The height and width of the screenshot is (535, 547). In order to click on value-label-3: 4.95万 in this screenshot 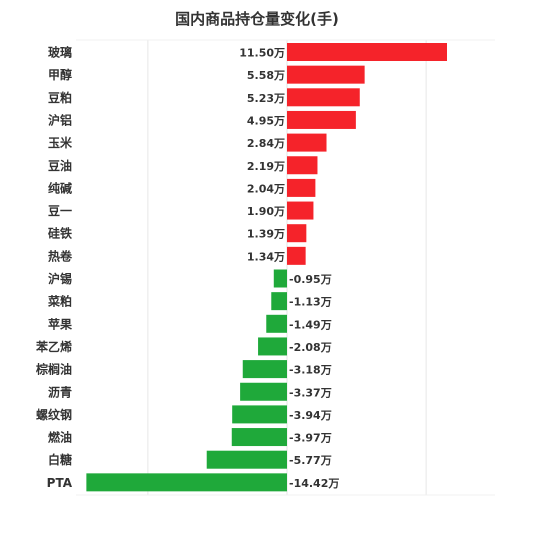, I will do `click(266, 120)`.